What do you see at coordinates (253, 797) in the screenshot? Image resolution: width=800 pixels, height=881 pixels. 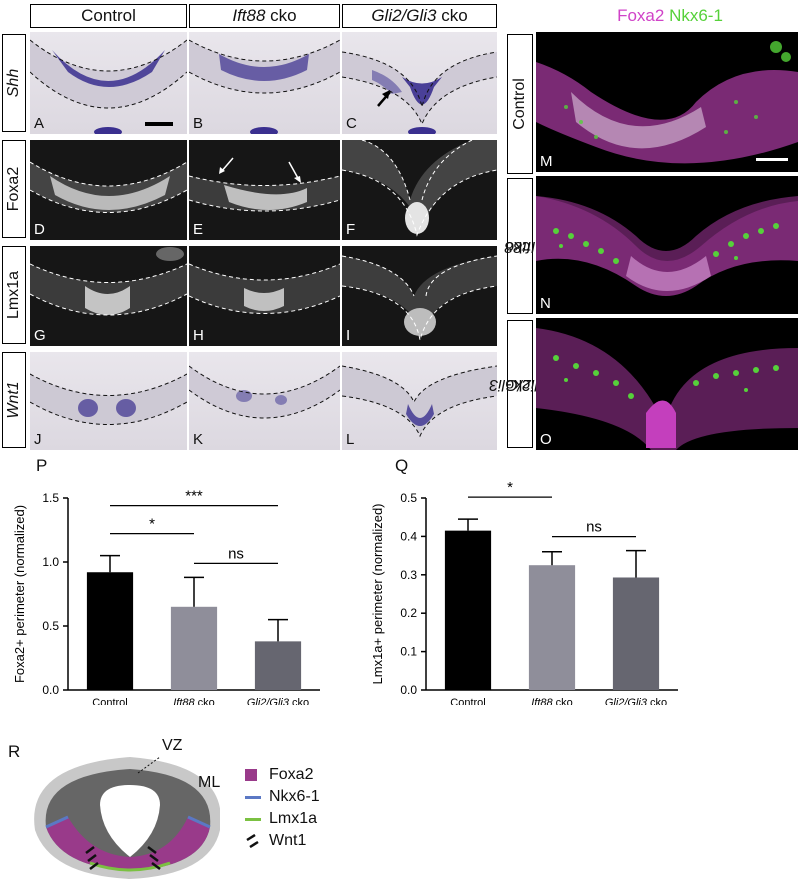 I see `legend-swatch-nkx` at bounding box center [253, 797].